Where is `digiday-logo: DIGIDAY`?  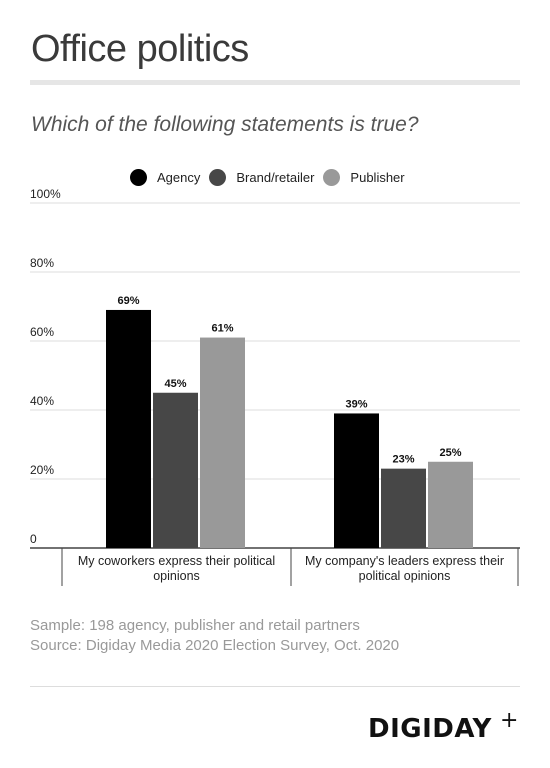
digiday-logo: DIGIDAY is located at coordinates (430, 729).